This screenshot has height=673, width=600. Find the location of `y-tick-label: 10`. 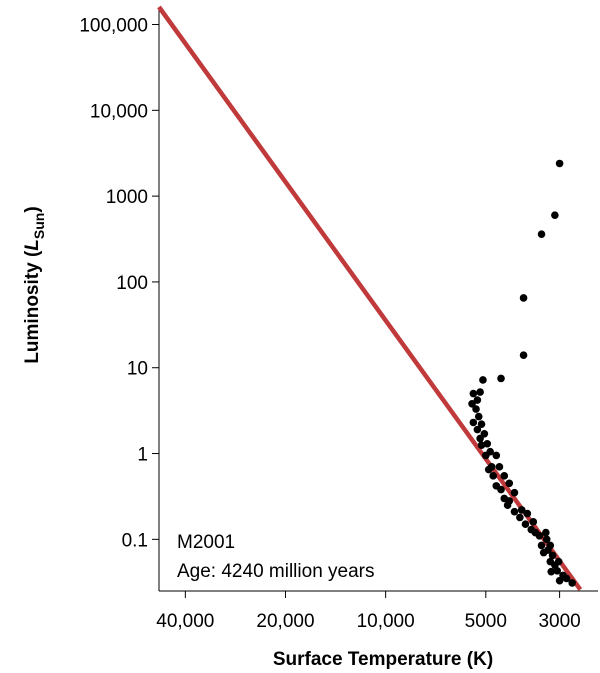

y-tick-label: 10 is located at coordinates (137, 369).